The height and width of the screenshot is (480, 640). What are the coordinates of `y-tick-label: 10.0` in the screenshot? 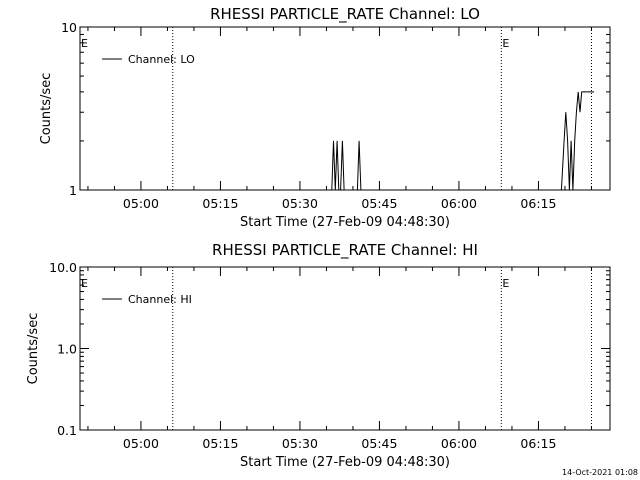 It's located at (63, 267).